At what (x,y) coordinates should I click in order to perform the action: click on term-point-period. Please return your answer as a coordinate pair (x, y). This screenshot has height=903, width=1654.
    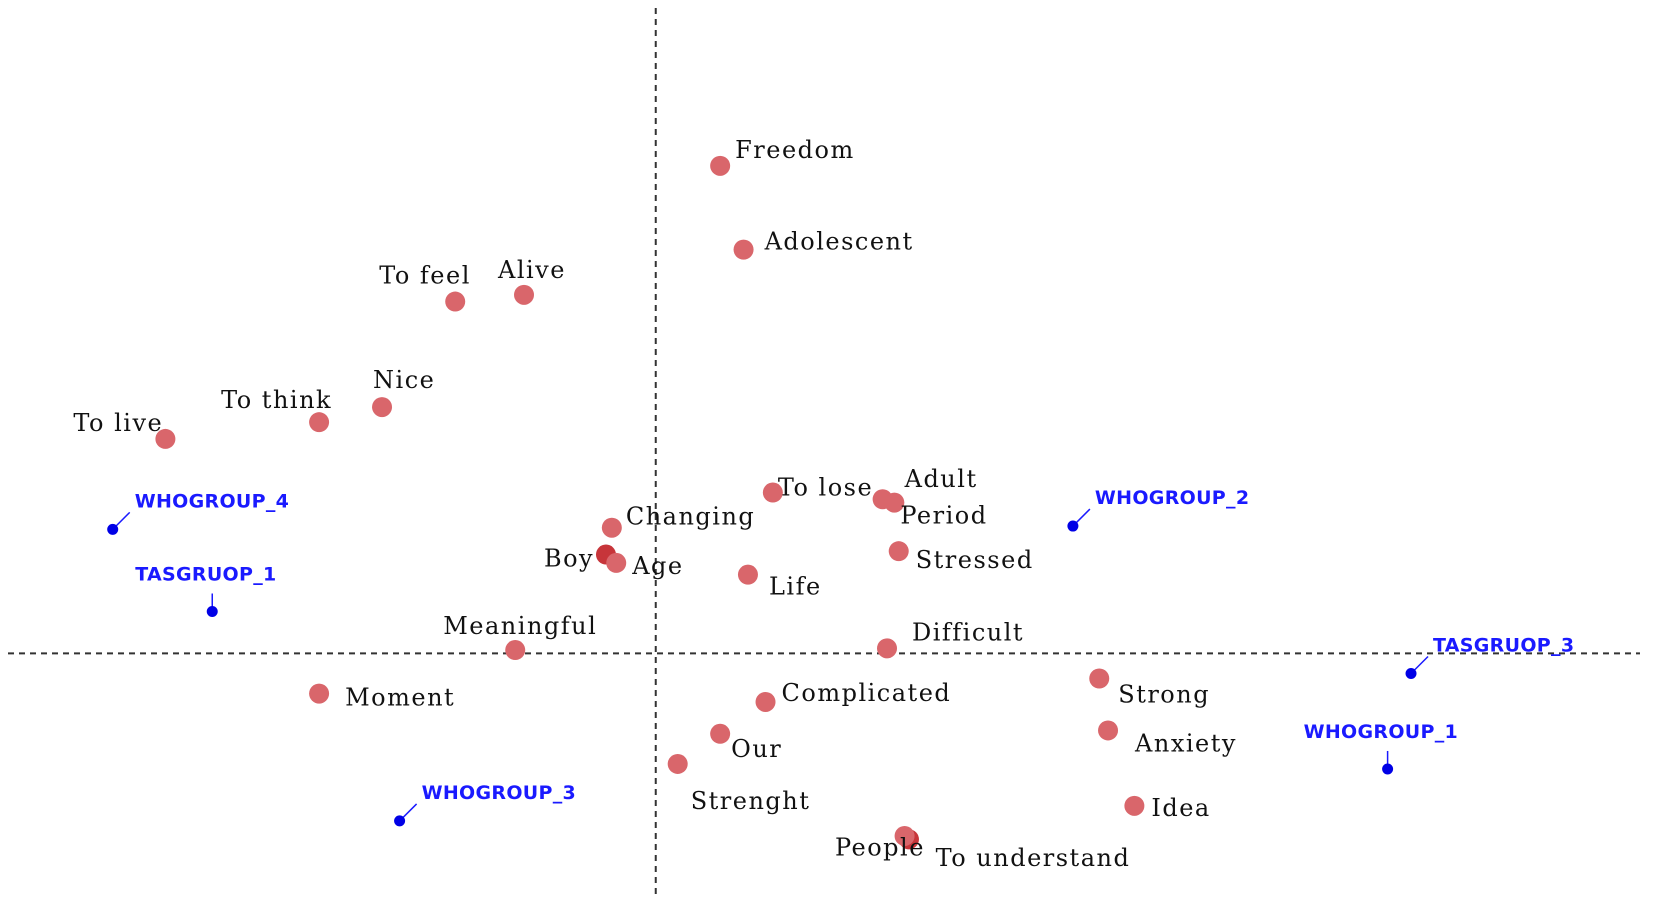
    Looking at the image, I should click on (894, 502).